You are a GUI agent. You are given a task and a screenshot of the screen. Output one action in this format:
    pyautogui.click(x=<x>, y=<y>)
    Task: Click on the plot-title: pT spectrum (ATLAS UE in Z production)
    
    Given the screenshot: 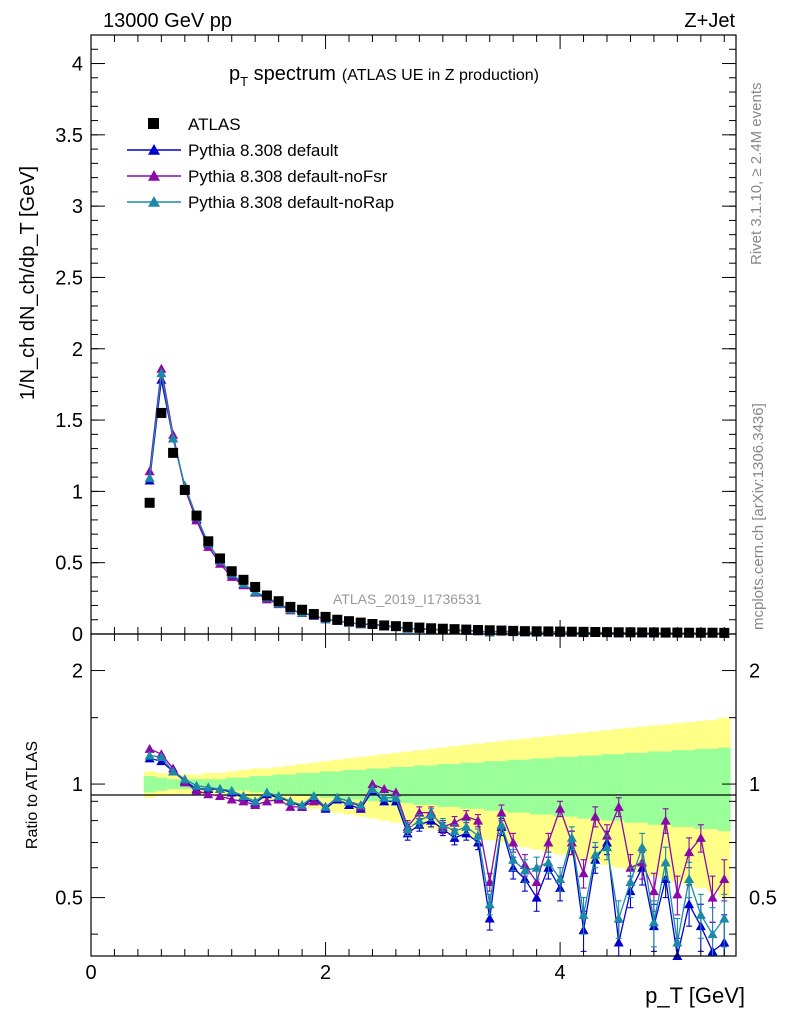 What is the action you would take?
    pyautogui.click(x=384, y=76)
    